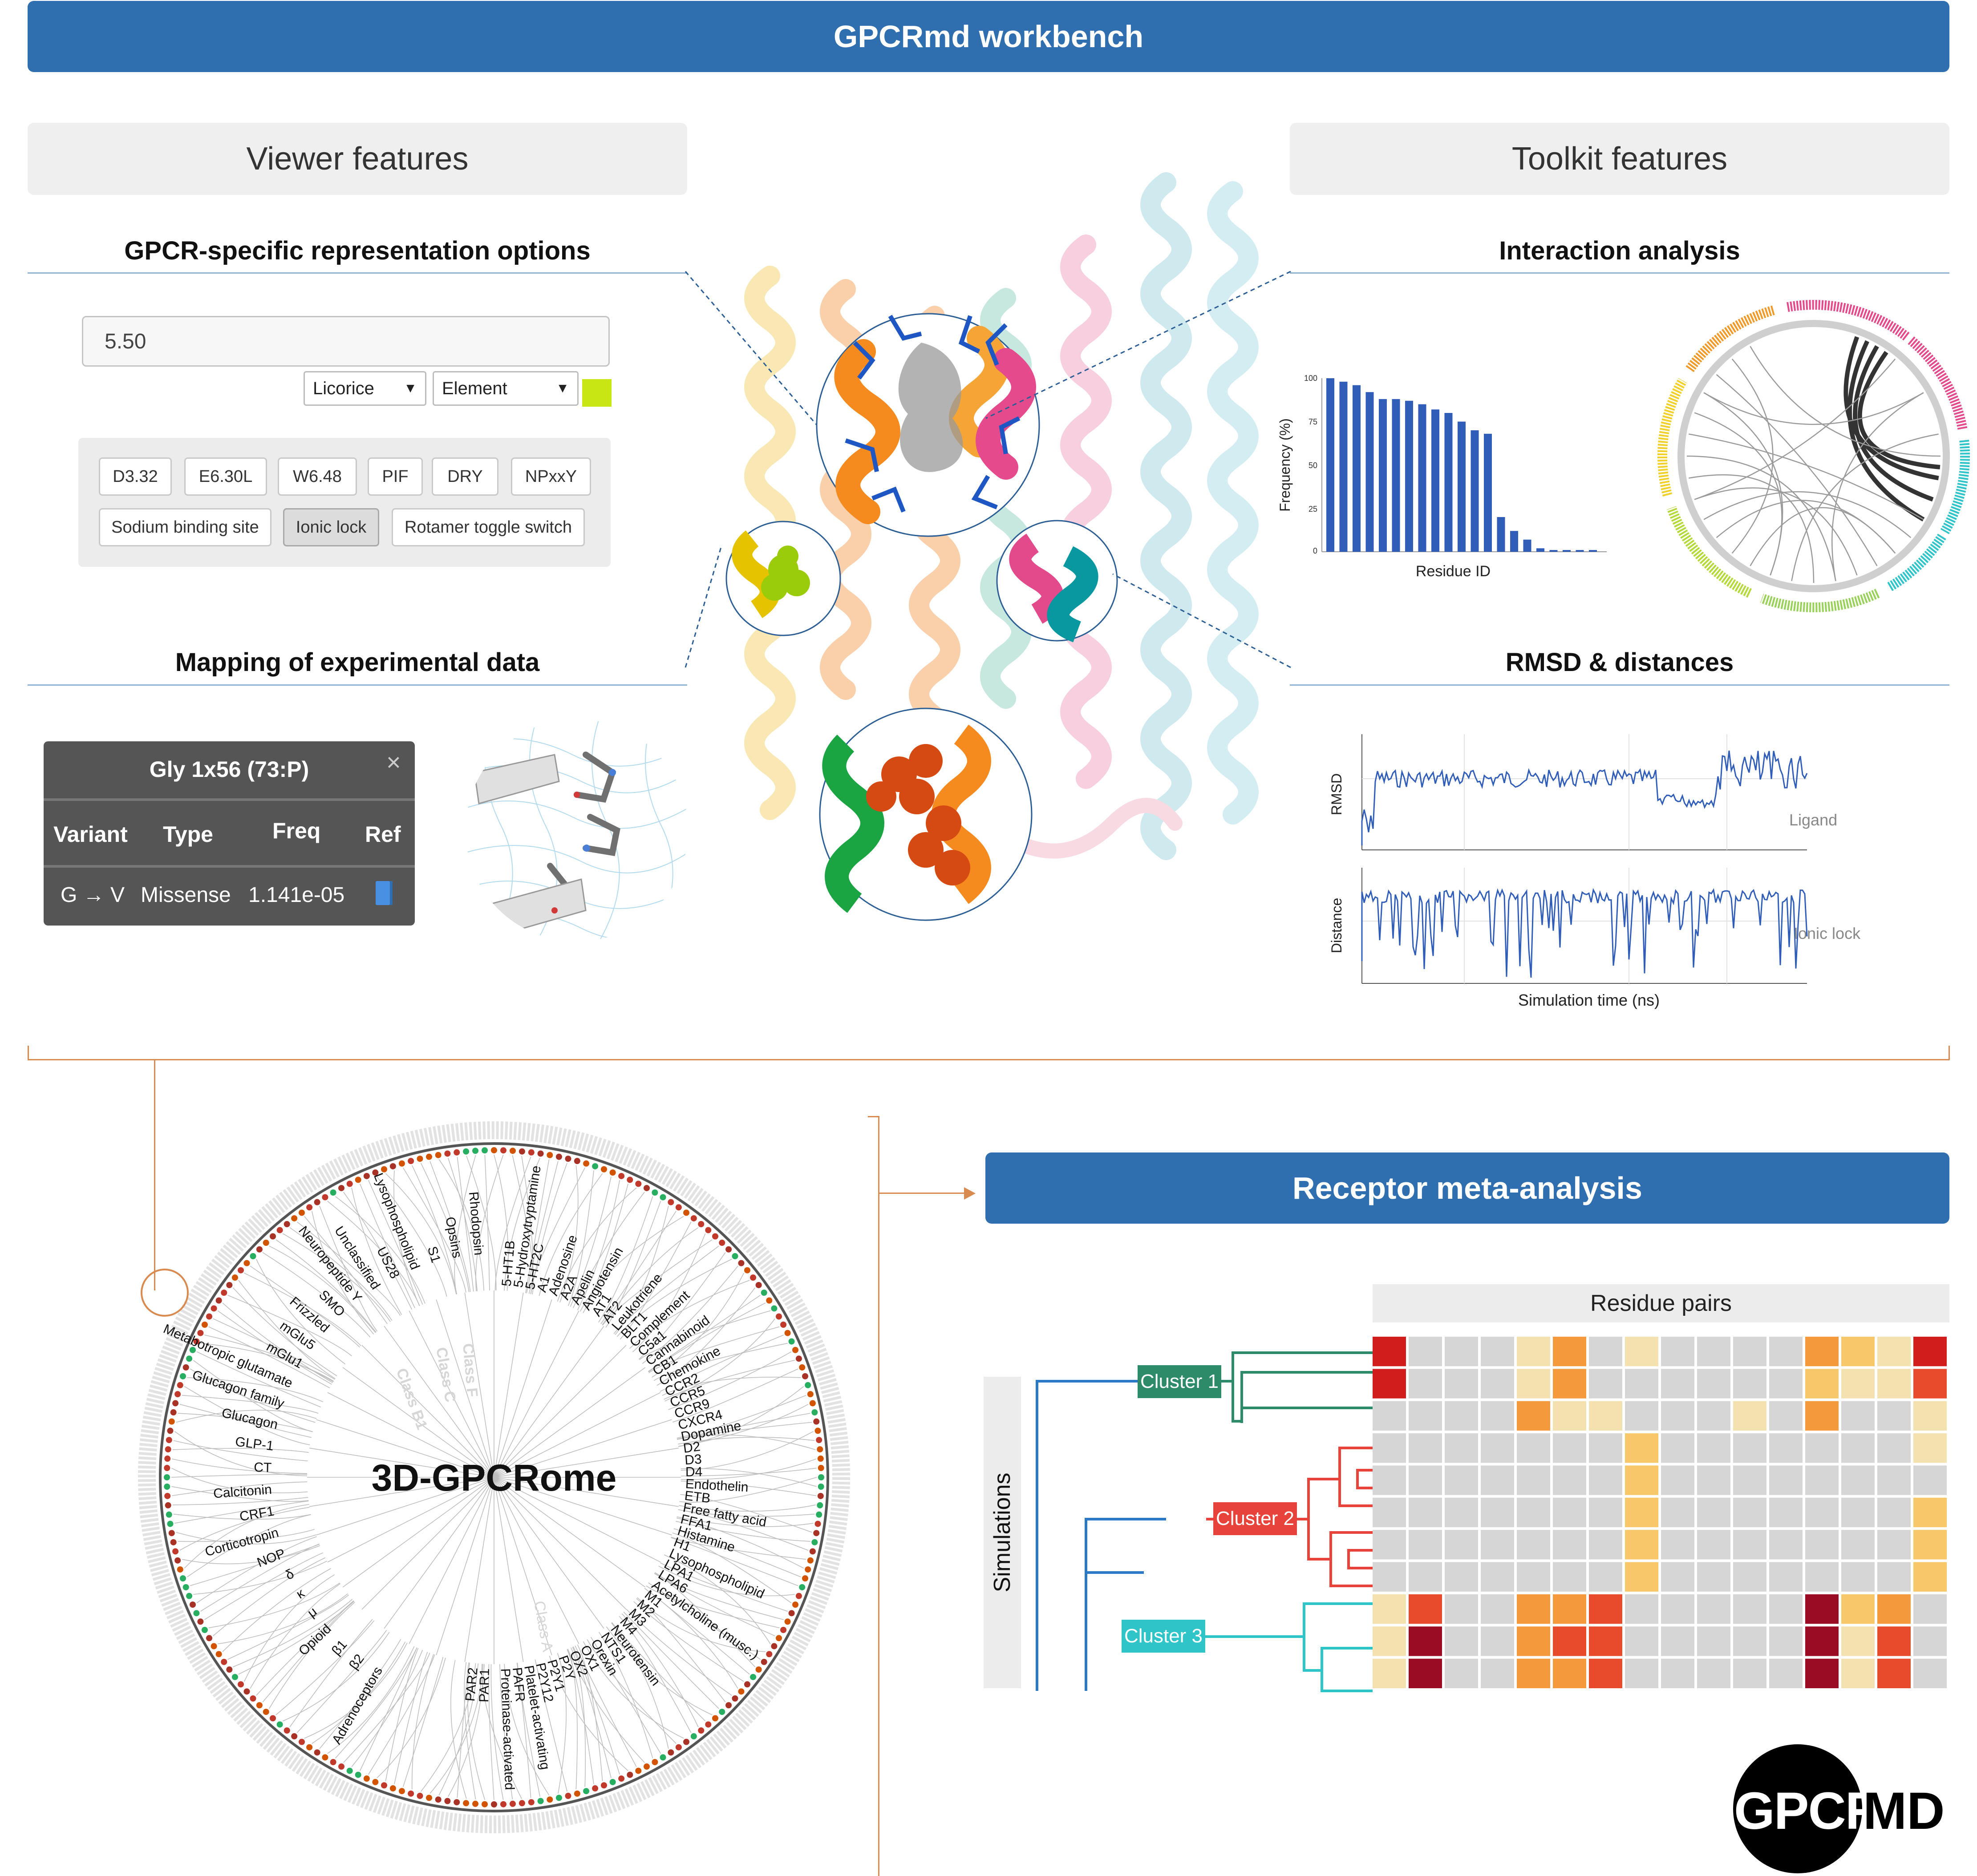 The width and height of the screenshot is (1977, 1876). What do you see at coordinates (1584, 933) in the screenshot?
I see `distance-series-line` at bounding box center [1584, 933].